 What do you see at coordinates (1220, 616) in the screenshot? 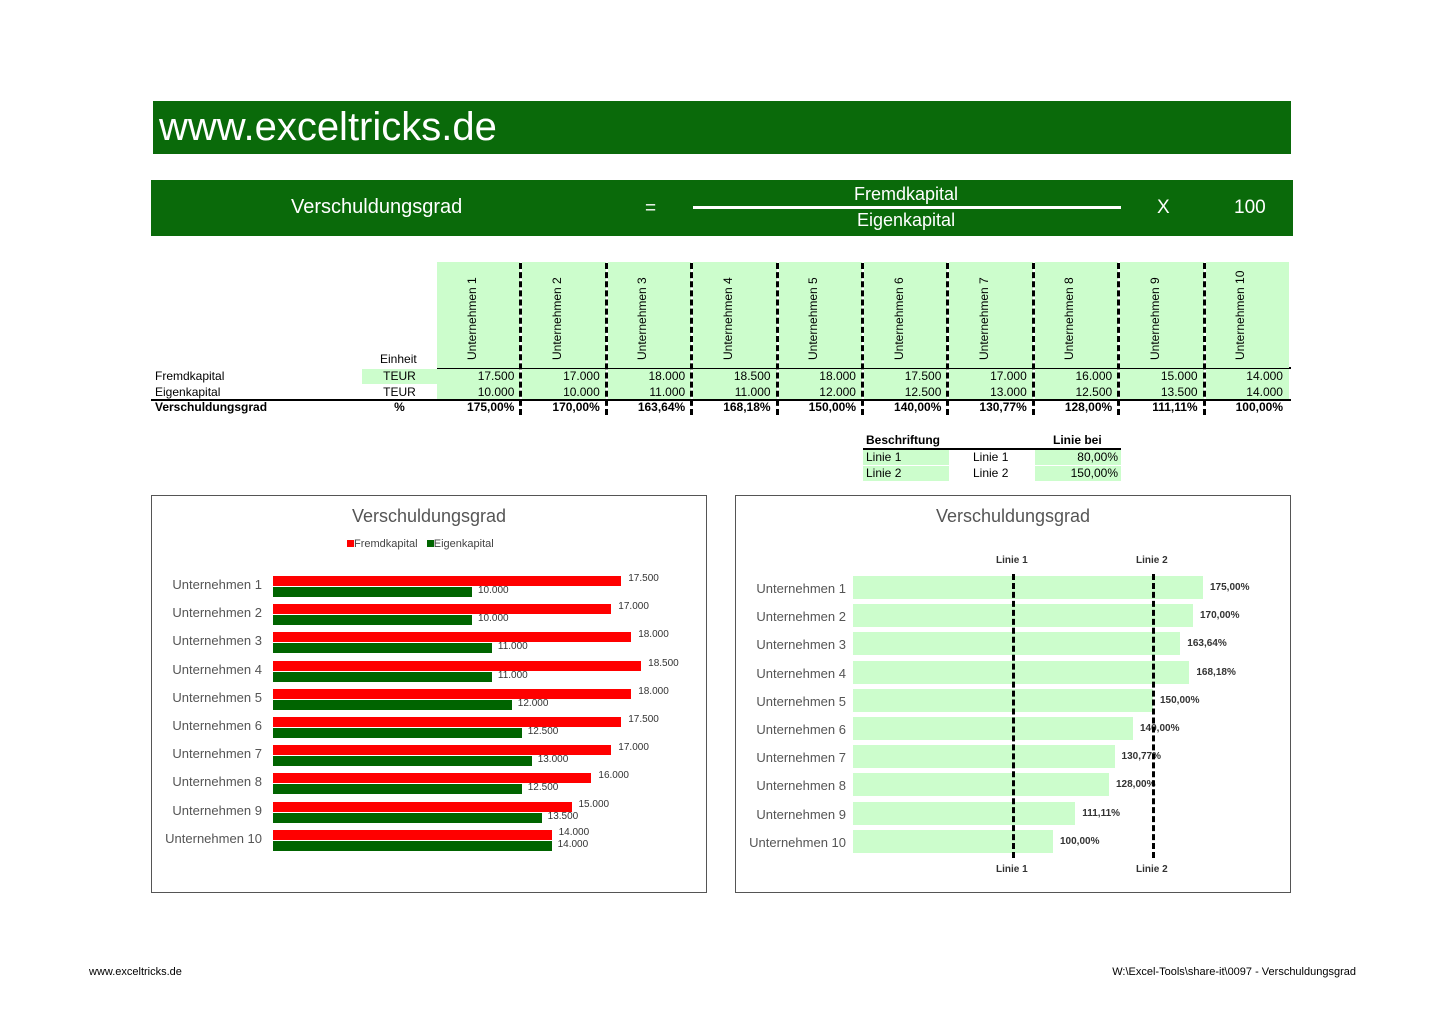
I see `data-label: 170,00%` at bounding box center [1220, 616].